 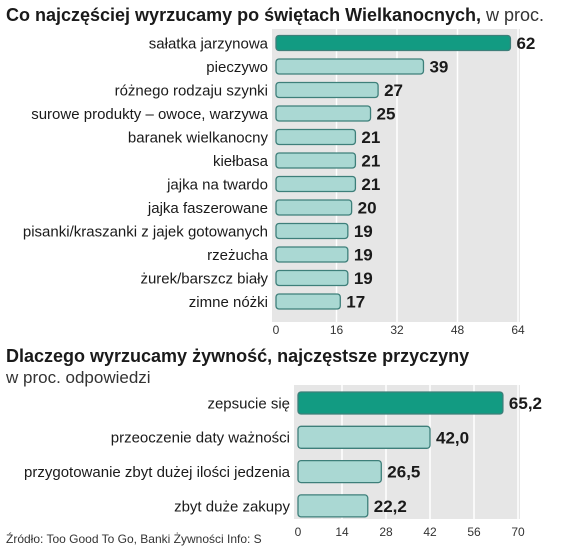 What do you see at coordinates (390, 506) in the screenshot?
I see `chart2-value-label: 22,2` at bounding box center [390, 506].